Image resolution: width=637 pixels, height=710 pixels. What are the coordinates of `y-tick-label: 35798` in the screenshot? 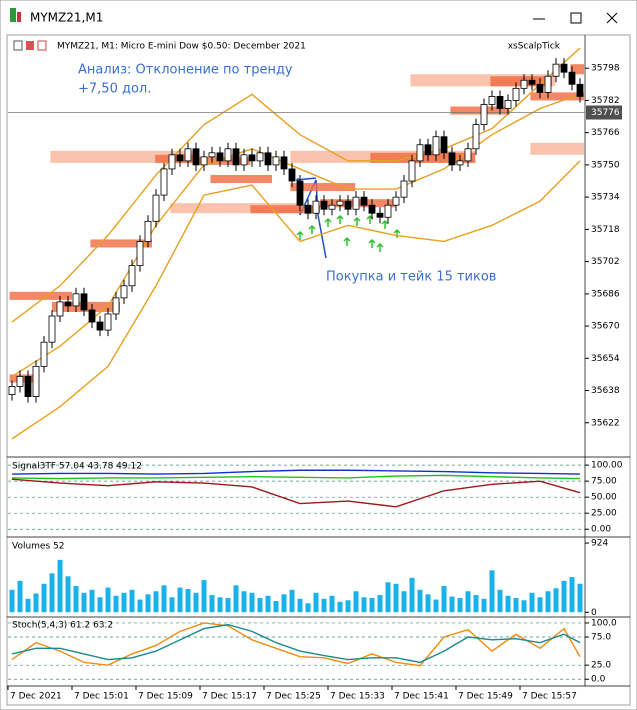 It's located at (605, 69).